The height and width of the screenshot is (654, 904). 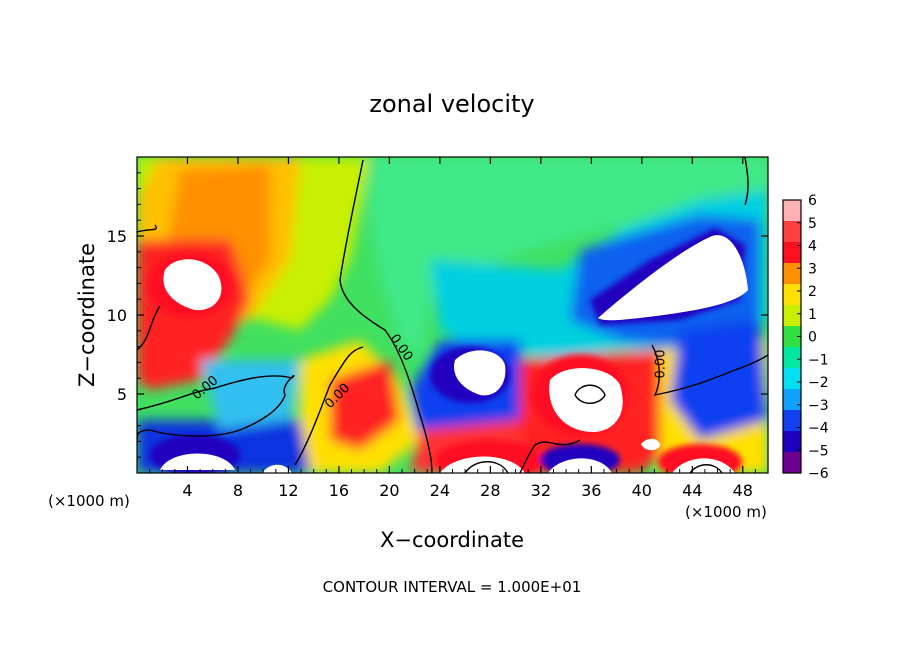 What do you see at coordinates (389, 490) in the screenshot?
I see `x-tick-label: 20` at bounding box center [389, 490].